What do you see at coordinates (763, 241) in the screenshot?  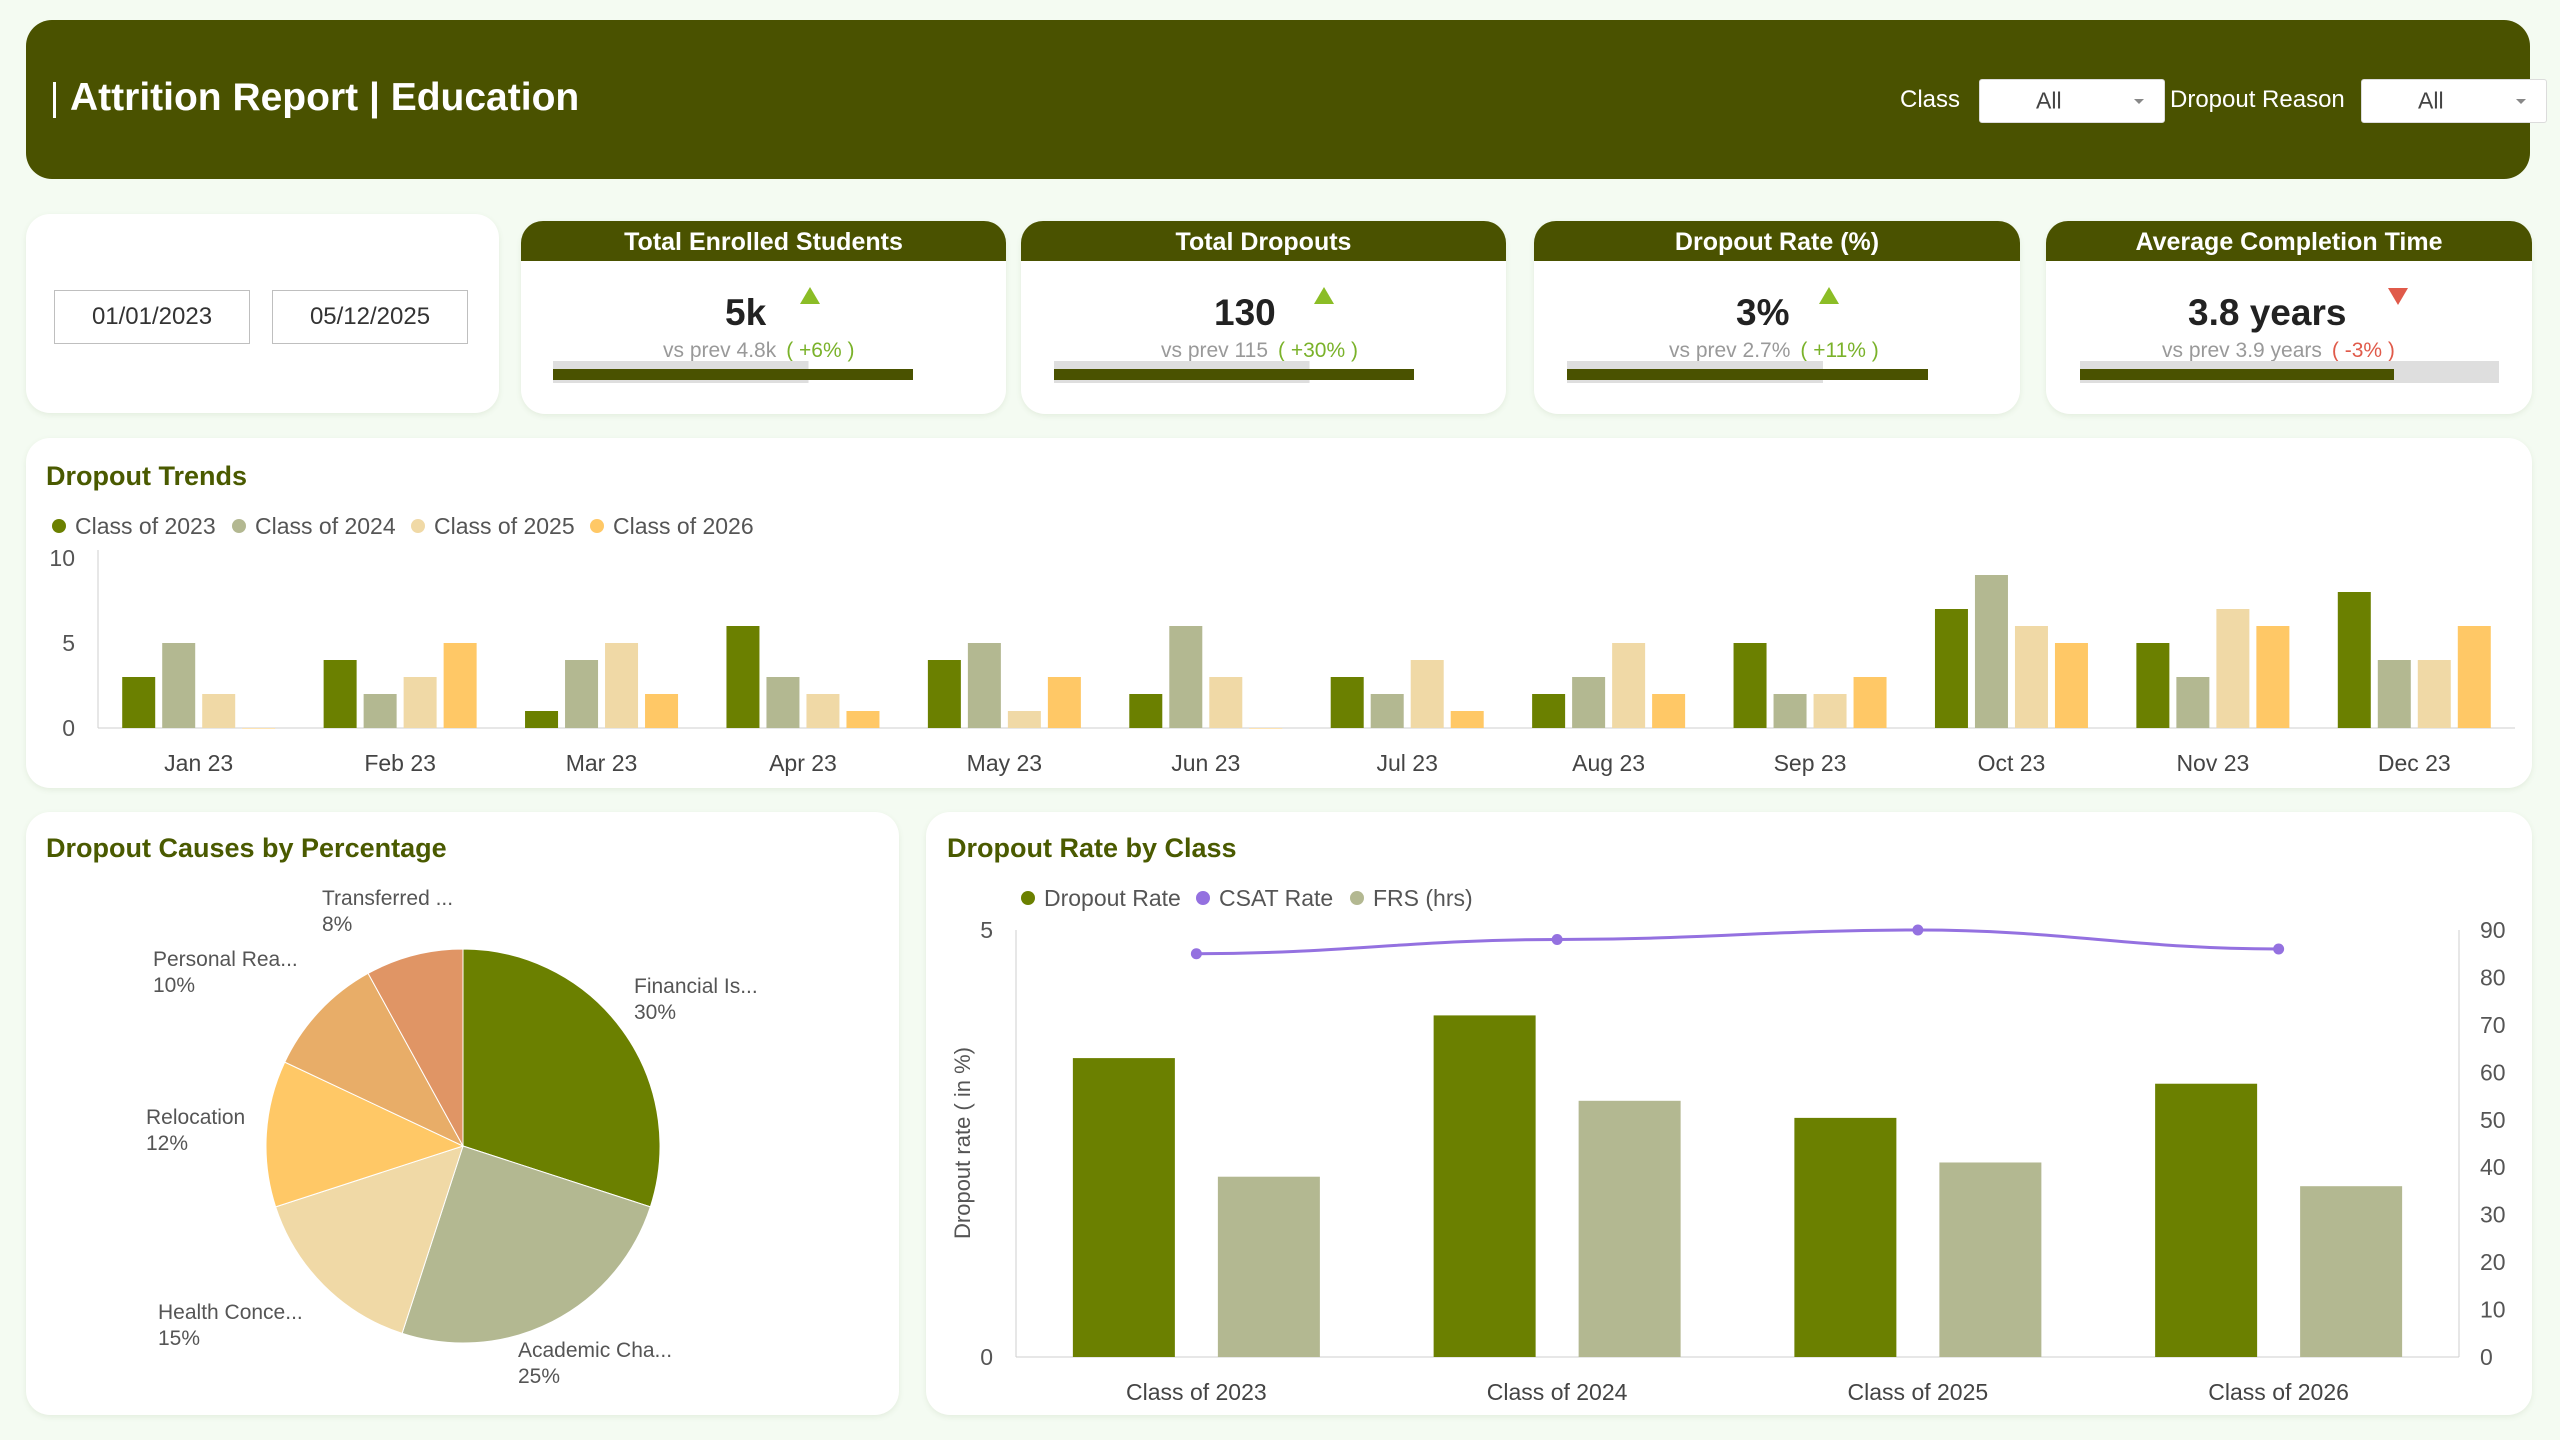 I see `kpi-title: Total Enrolled Students` at bounding box center [763, 241].